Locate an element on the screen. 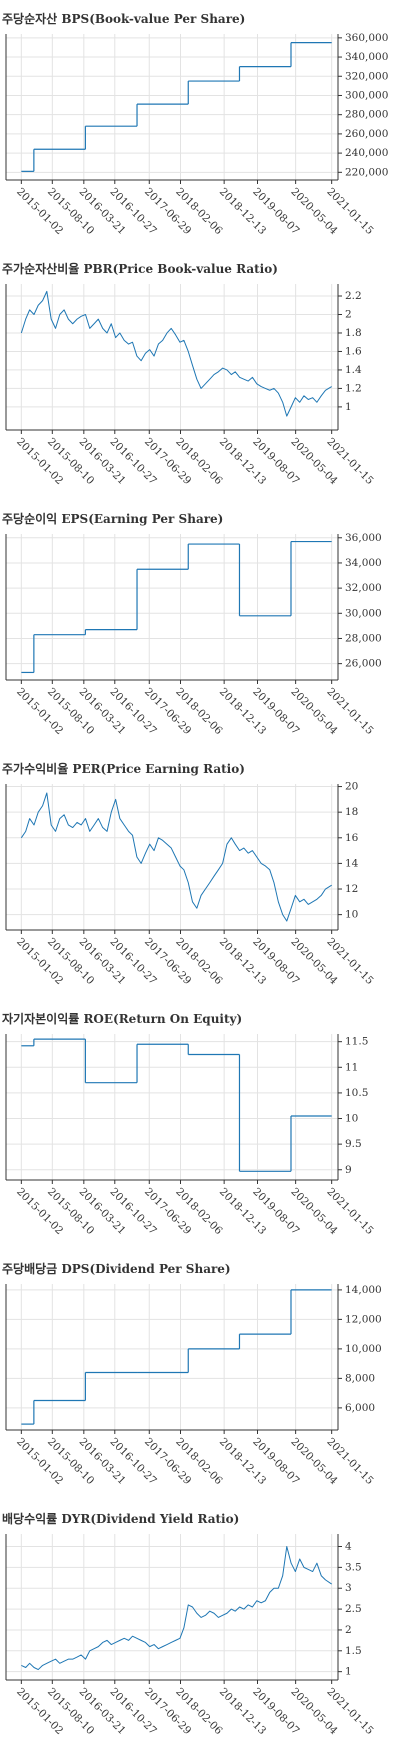 The image size is (400, 1750). y-tick-label: 11.5 is located at coordinates (356, 1042).